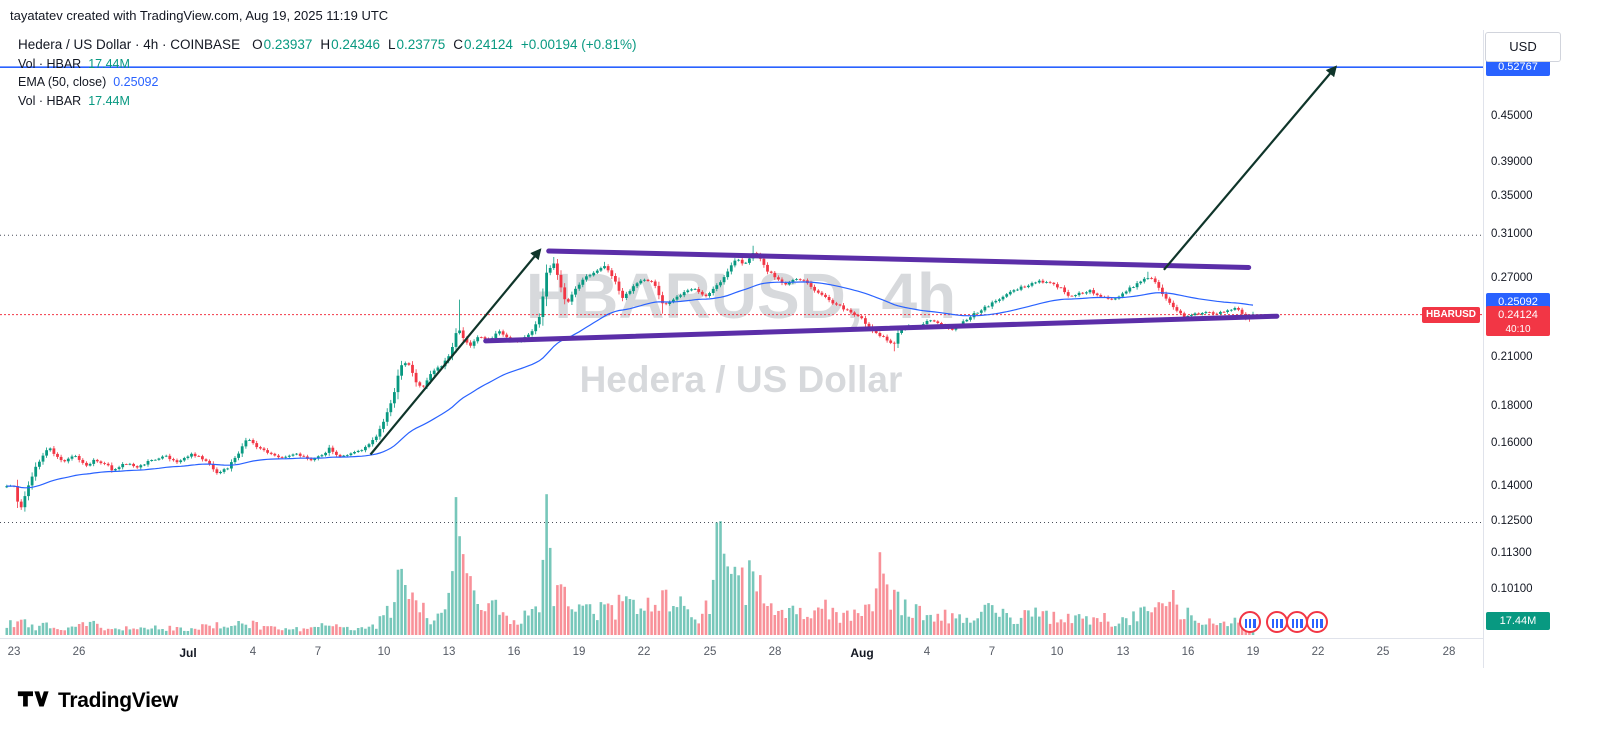 The image size is (1600, 745). I want to click on price-tick-label: 0.35000, so click(1512, 196).